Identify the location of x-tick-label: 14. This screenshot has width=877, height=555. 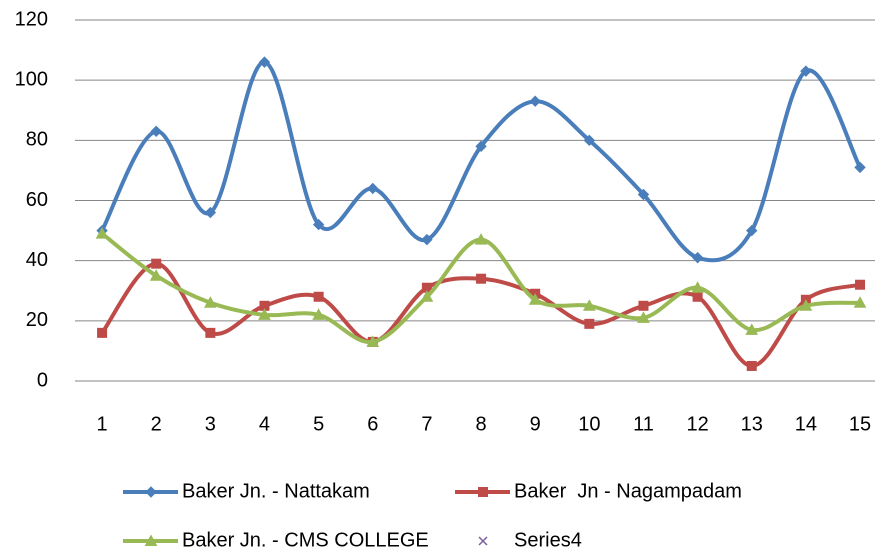
(806, 424).